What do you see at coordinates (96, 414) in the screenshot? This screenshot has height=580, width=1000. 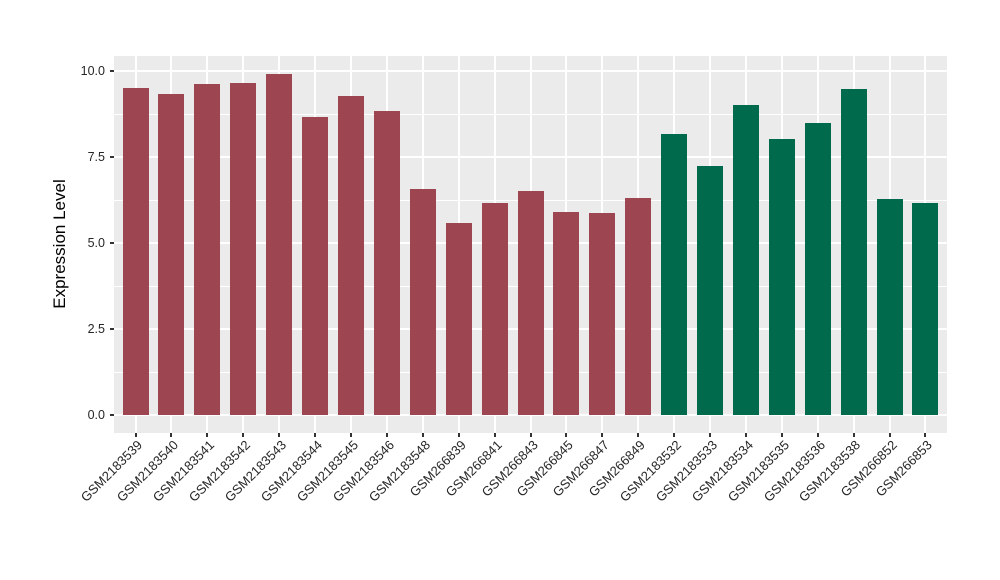 I see `y-axis-tick-label: 0.0` at bounding box center [96, 414].